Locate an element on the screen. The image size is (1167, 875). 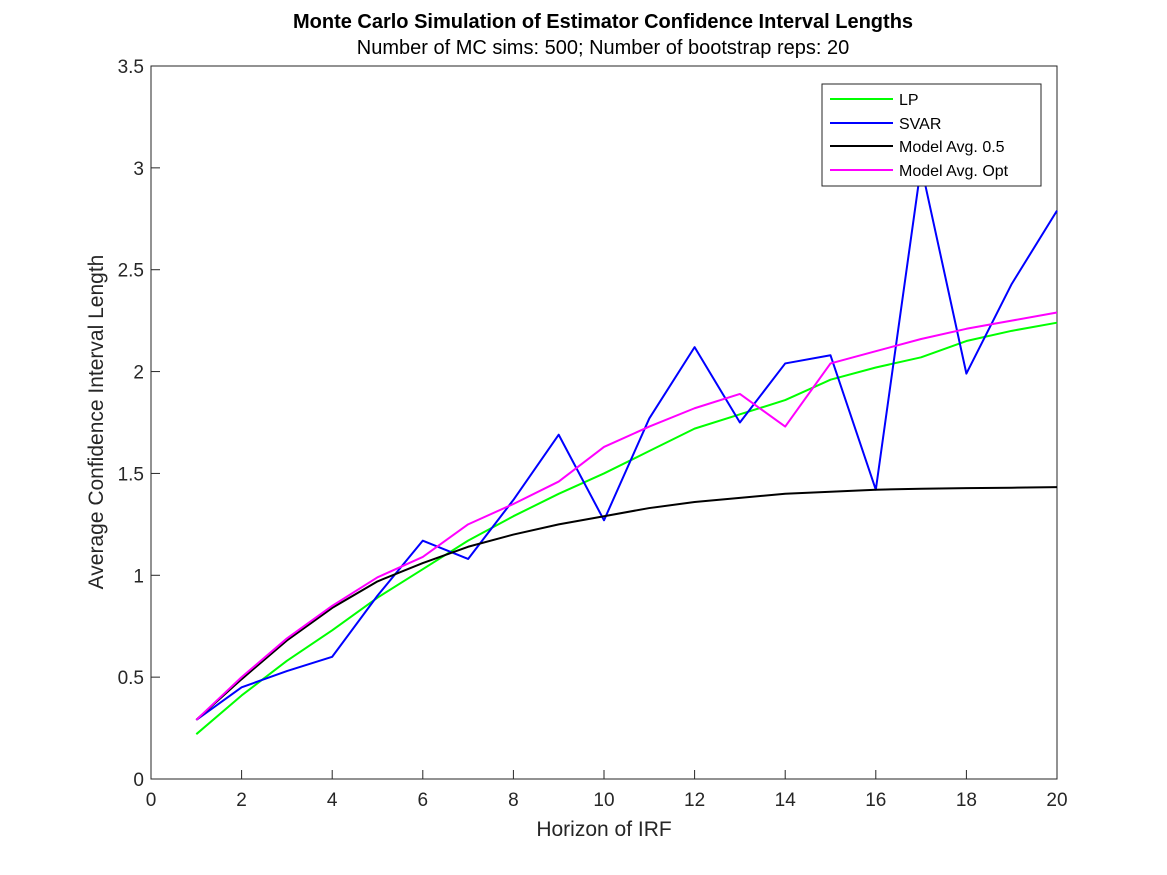
y-axis-label: Average Confidence Interval Length is located at coordinates (96, 422).